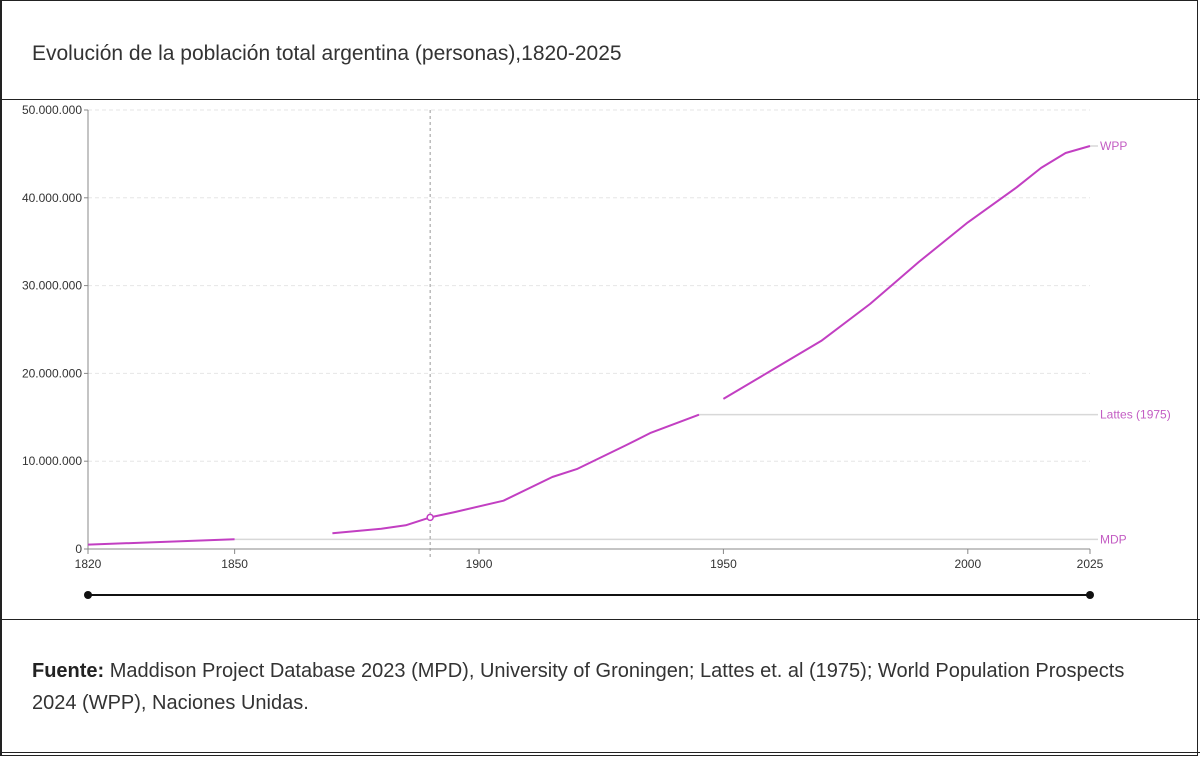 The image size is (1200, 758). I want to click on series-label: Lattes (1975), so click(1135, 415).